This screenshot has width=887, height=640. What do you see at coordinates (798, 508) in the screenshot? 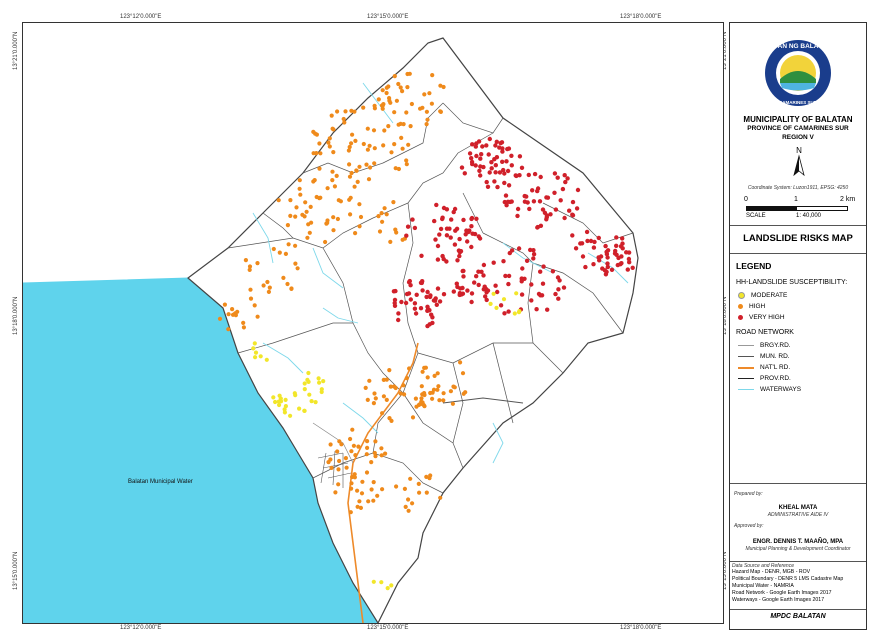
I see `preparer-name: KHEAL MATA` at bounding box center [798, 508].